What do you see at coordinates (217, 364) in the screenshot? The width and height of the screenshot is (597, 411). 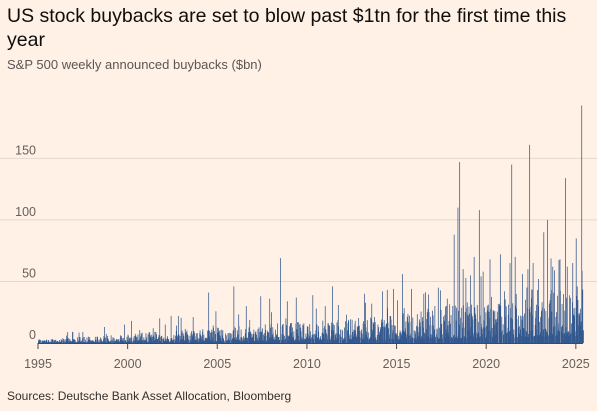 I see `x-tick-label-2005: 2005` at bounding box center [217, 364].